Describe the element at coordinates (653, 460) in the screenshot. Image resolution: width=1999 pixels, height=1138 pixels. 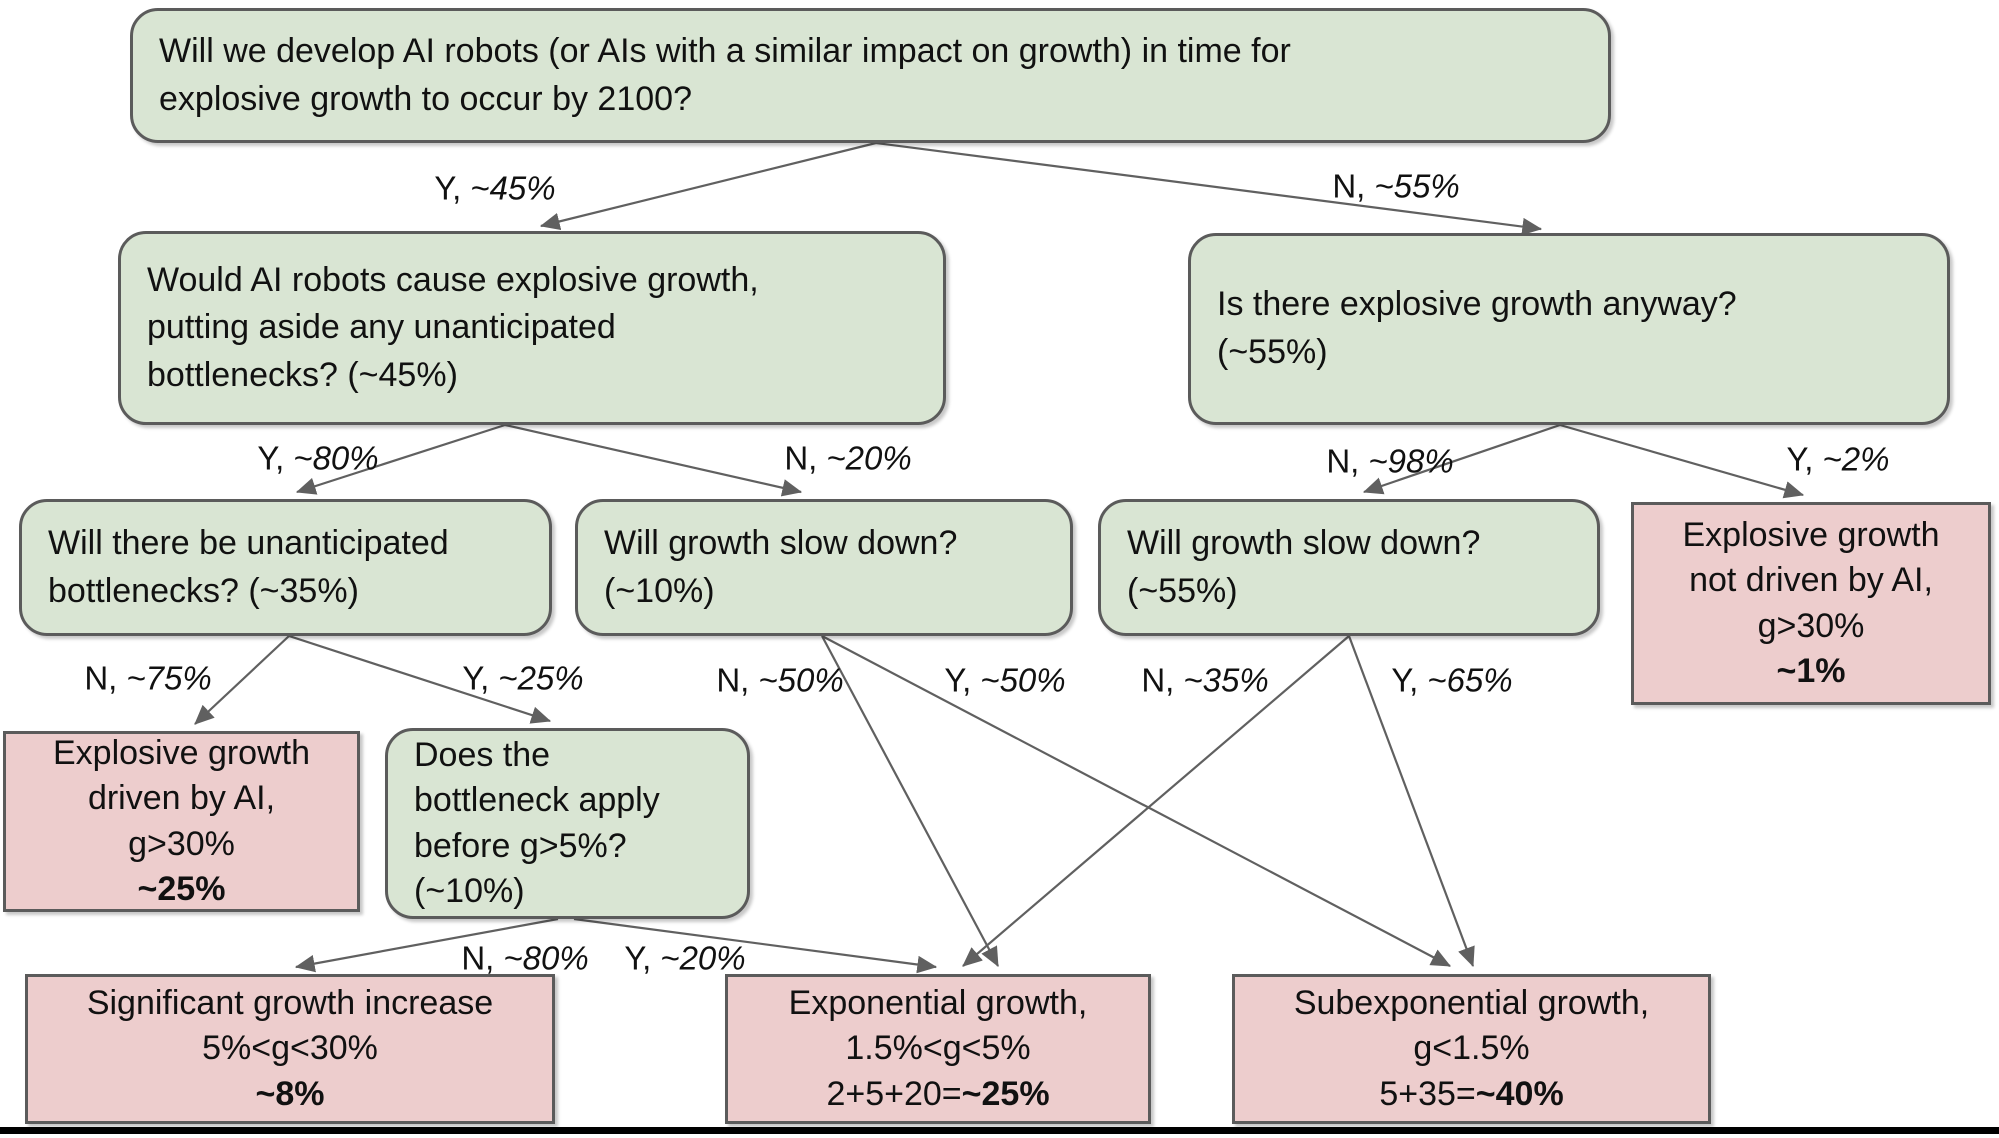
I see `edge-robots-n` at that location.